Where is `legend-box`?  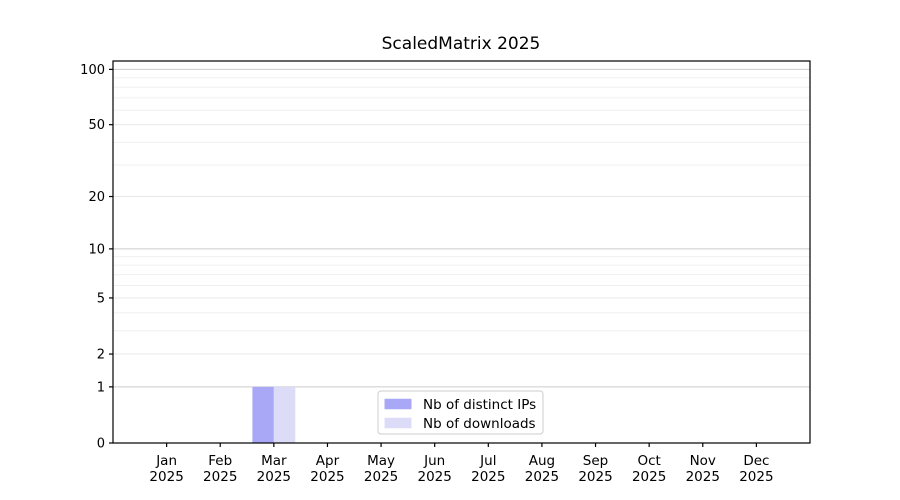 legend-box is located at coordinates (460, 412).